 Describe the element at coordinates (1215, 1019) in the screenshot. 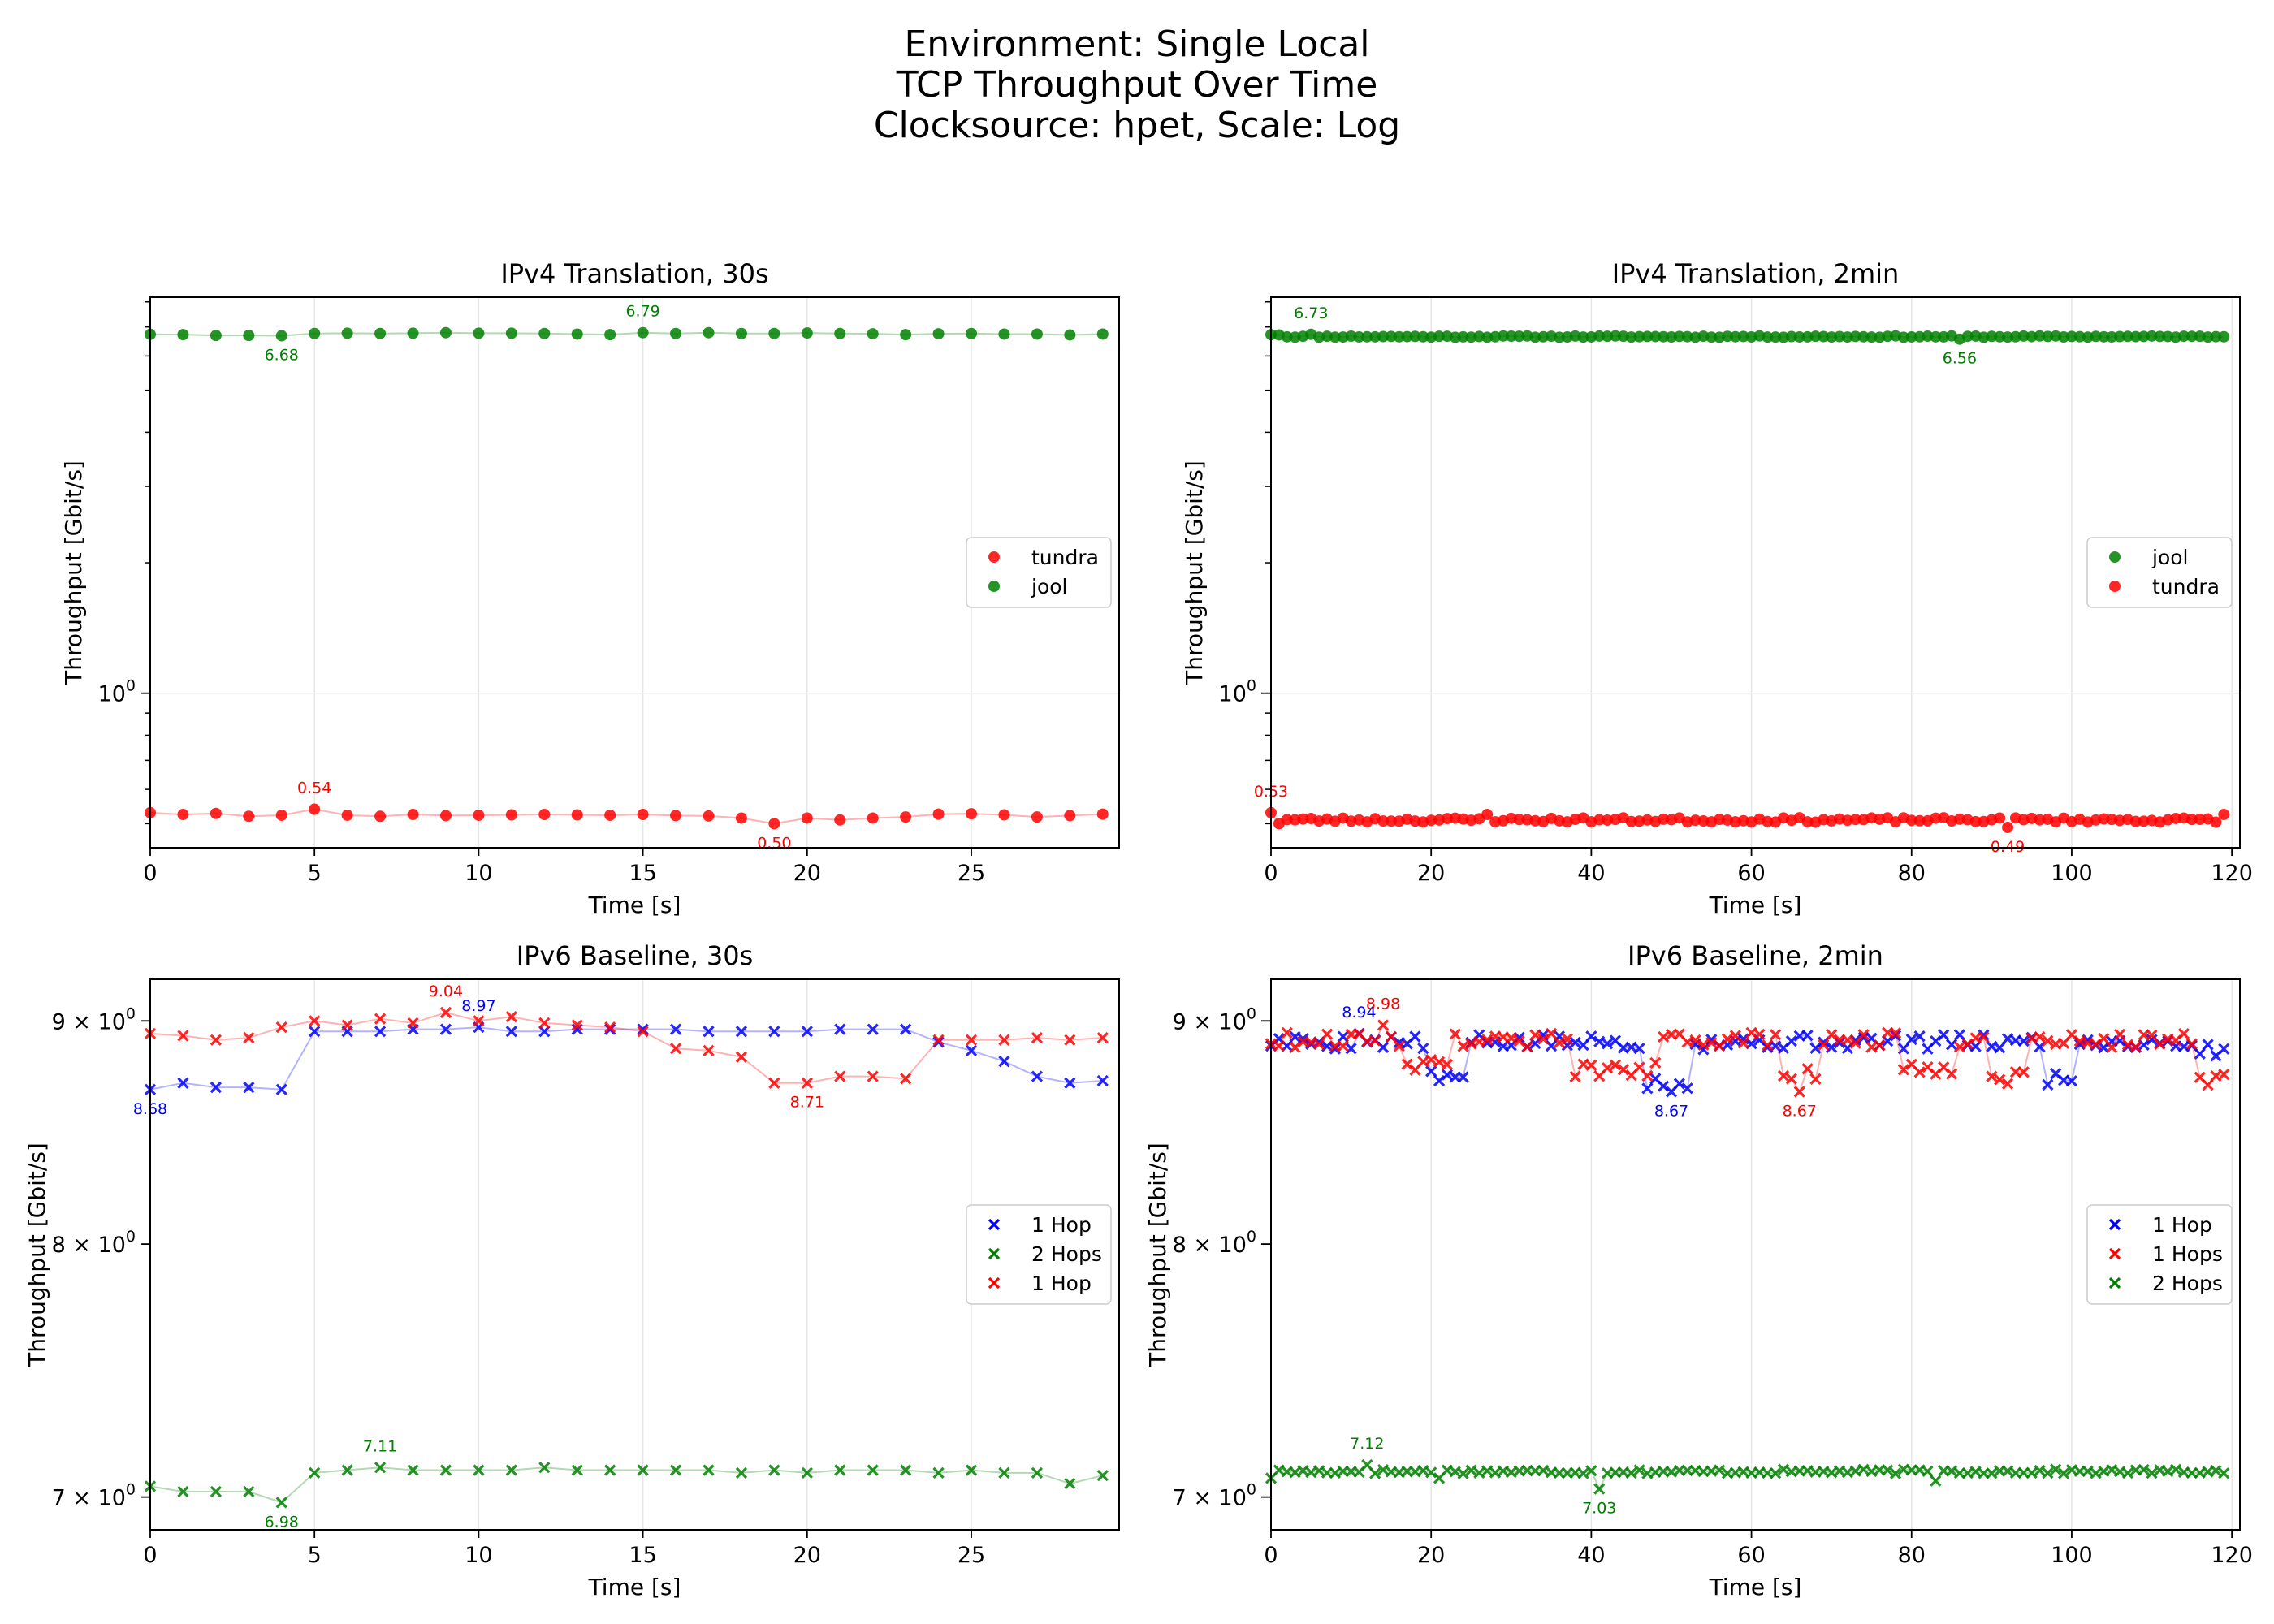

I see `y-tick-label: 9 × 100` at that location.